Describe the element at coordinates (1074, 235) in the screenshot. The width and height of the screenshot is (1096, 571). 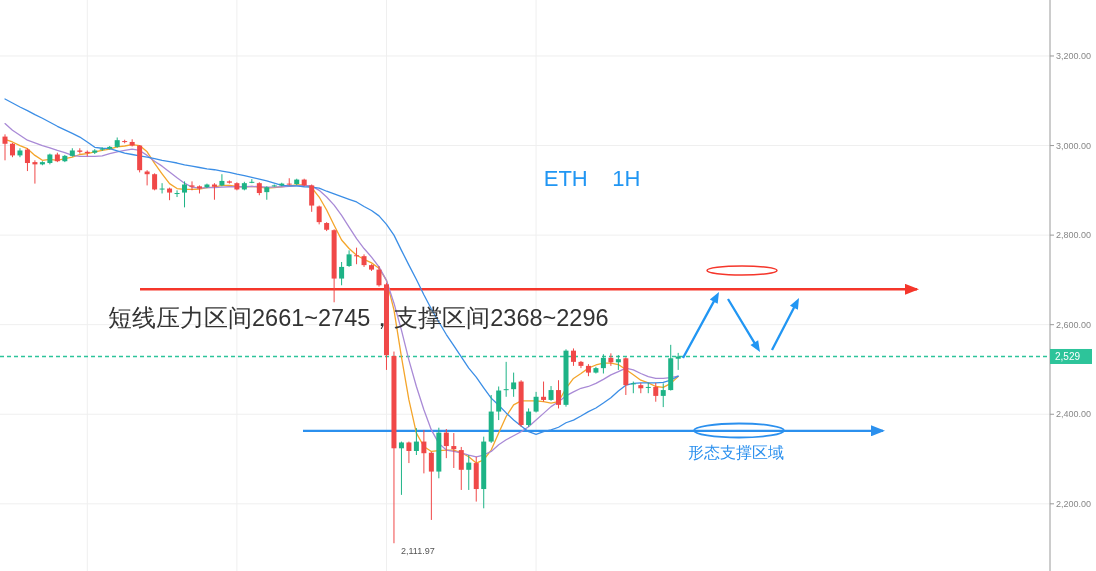
I see `y-tick-label: 2,800.00` at that location.